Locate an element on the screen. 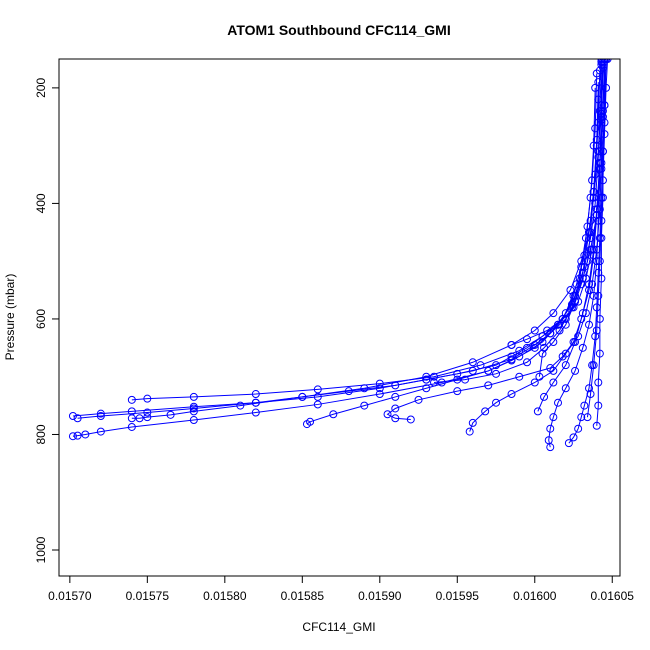 The width and height of the screenshot is (650, 650). x-tick-label: 0.01605 is located at coordinates (613, 596).